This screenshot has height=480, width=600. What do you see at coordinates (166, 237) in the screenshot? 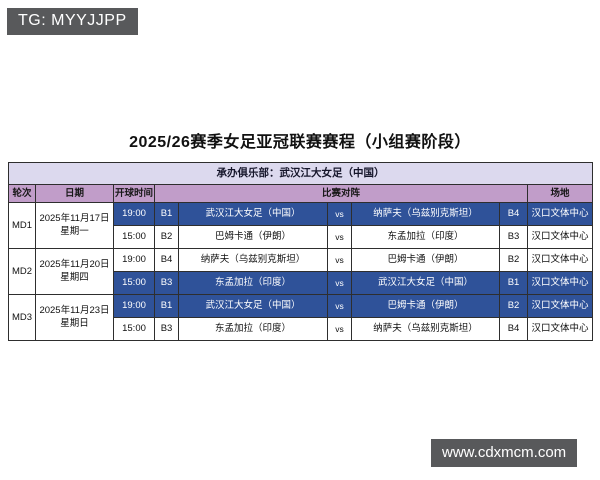
I see `home-group-code: B2` at bounding box center [166, 237].